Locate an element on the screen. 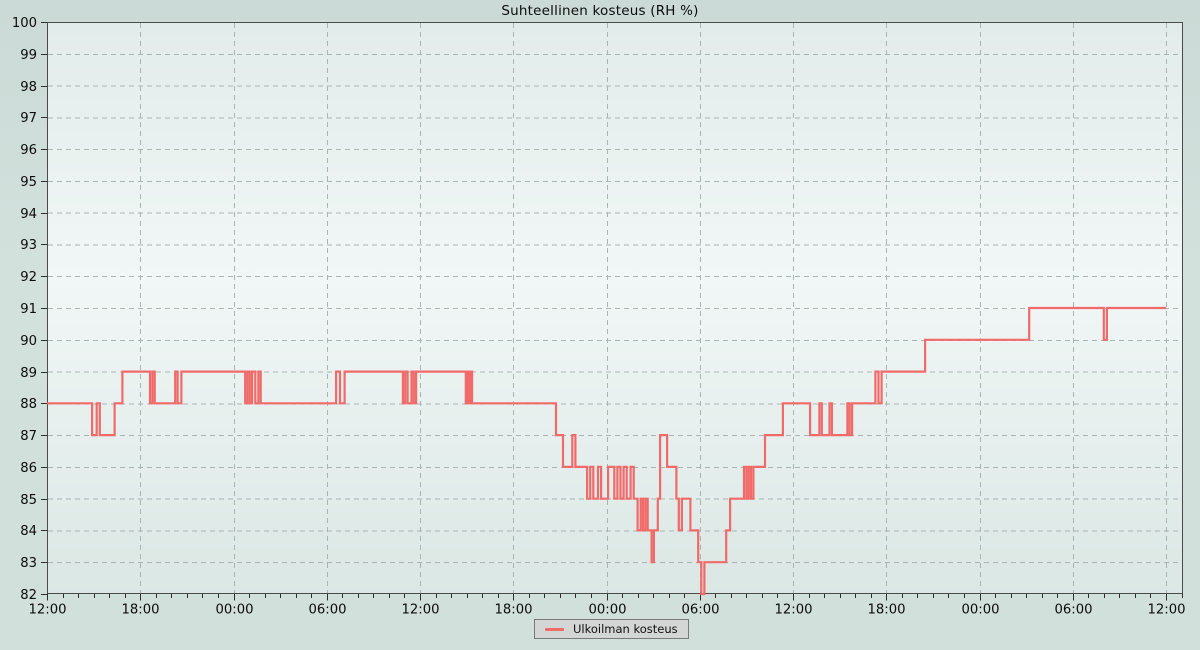 Image resolution: width=1200 pixels, height=650 pixels. svg-text: 95 is located at coordinates (28, 182).